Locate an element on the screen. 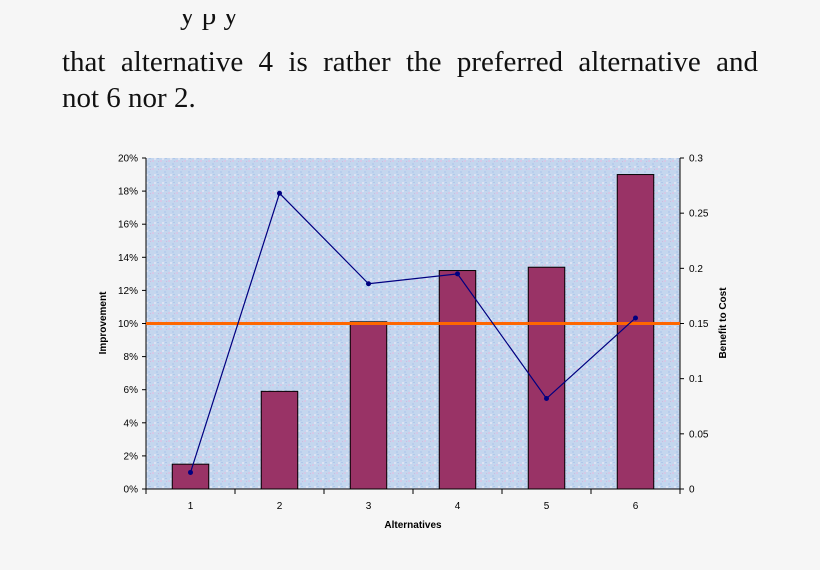  y-tick-label: 8% is located at coordinates (131, 357).